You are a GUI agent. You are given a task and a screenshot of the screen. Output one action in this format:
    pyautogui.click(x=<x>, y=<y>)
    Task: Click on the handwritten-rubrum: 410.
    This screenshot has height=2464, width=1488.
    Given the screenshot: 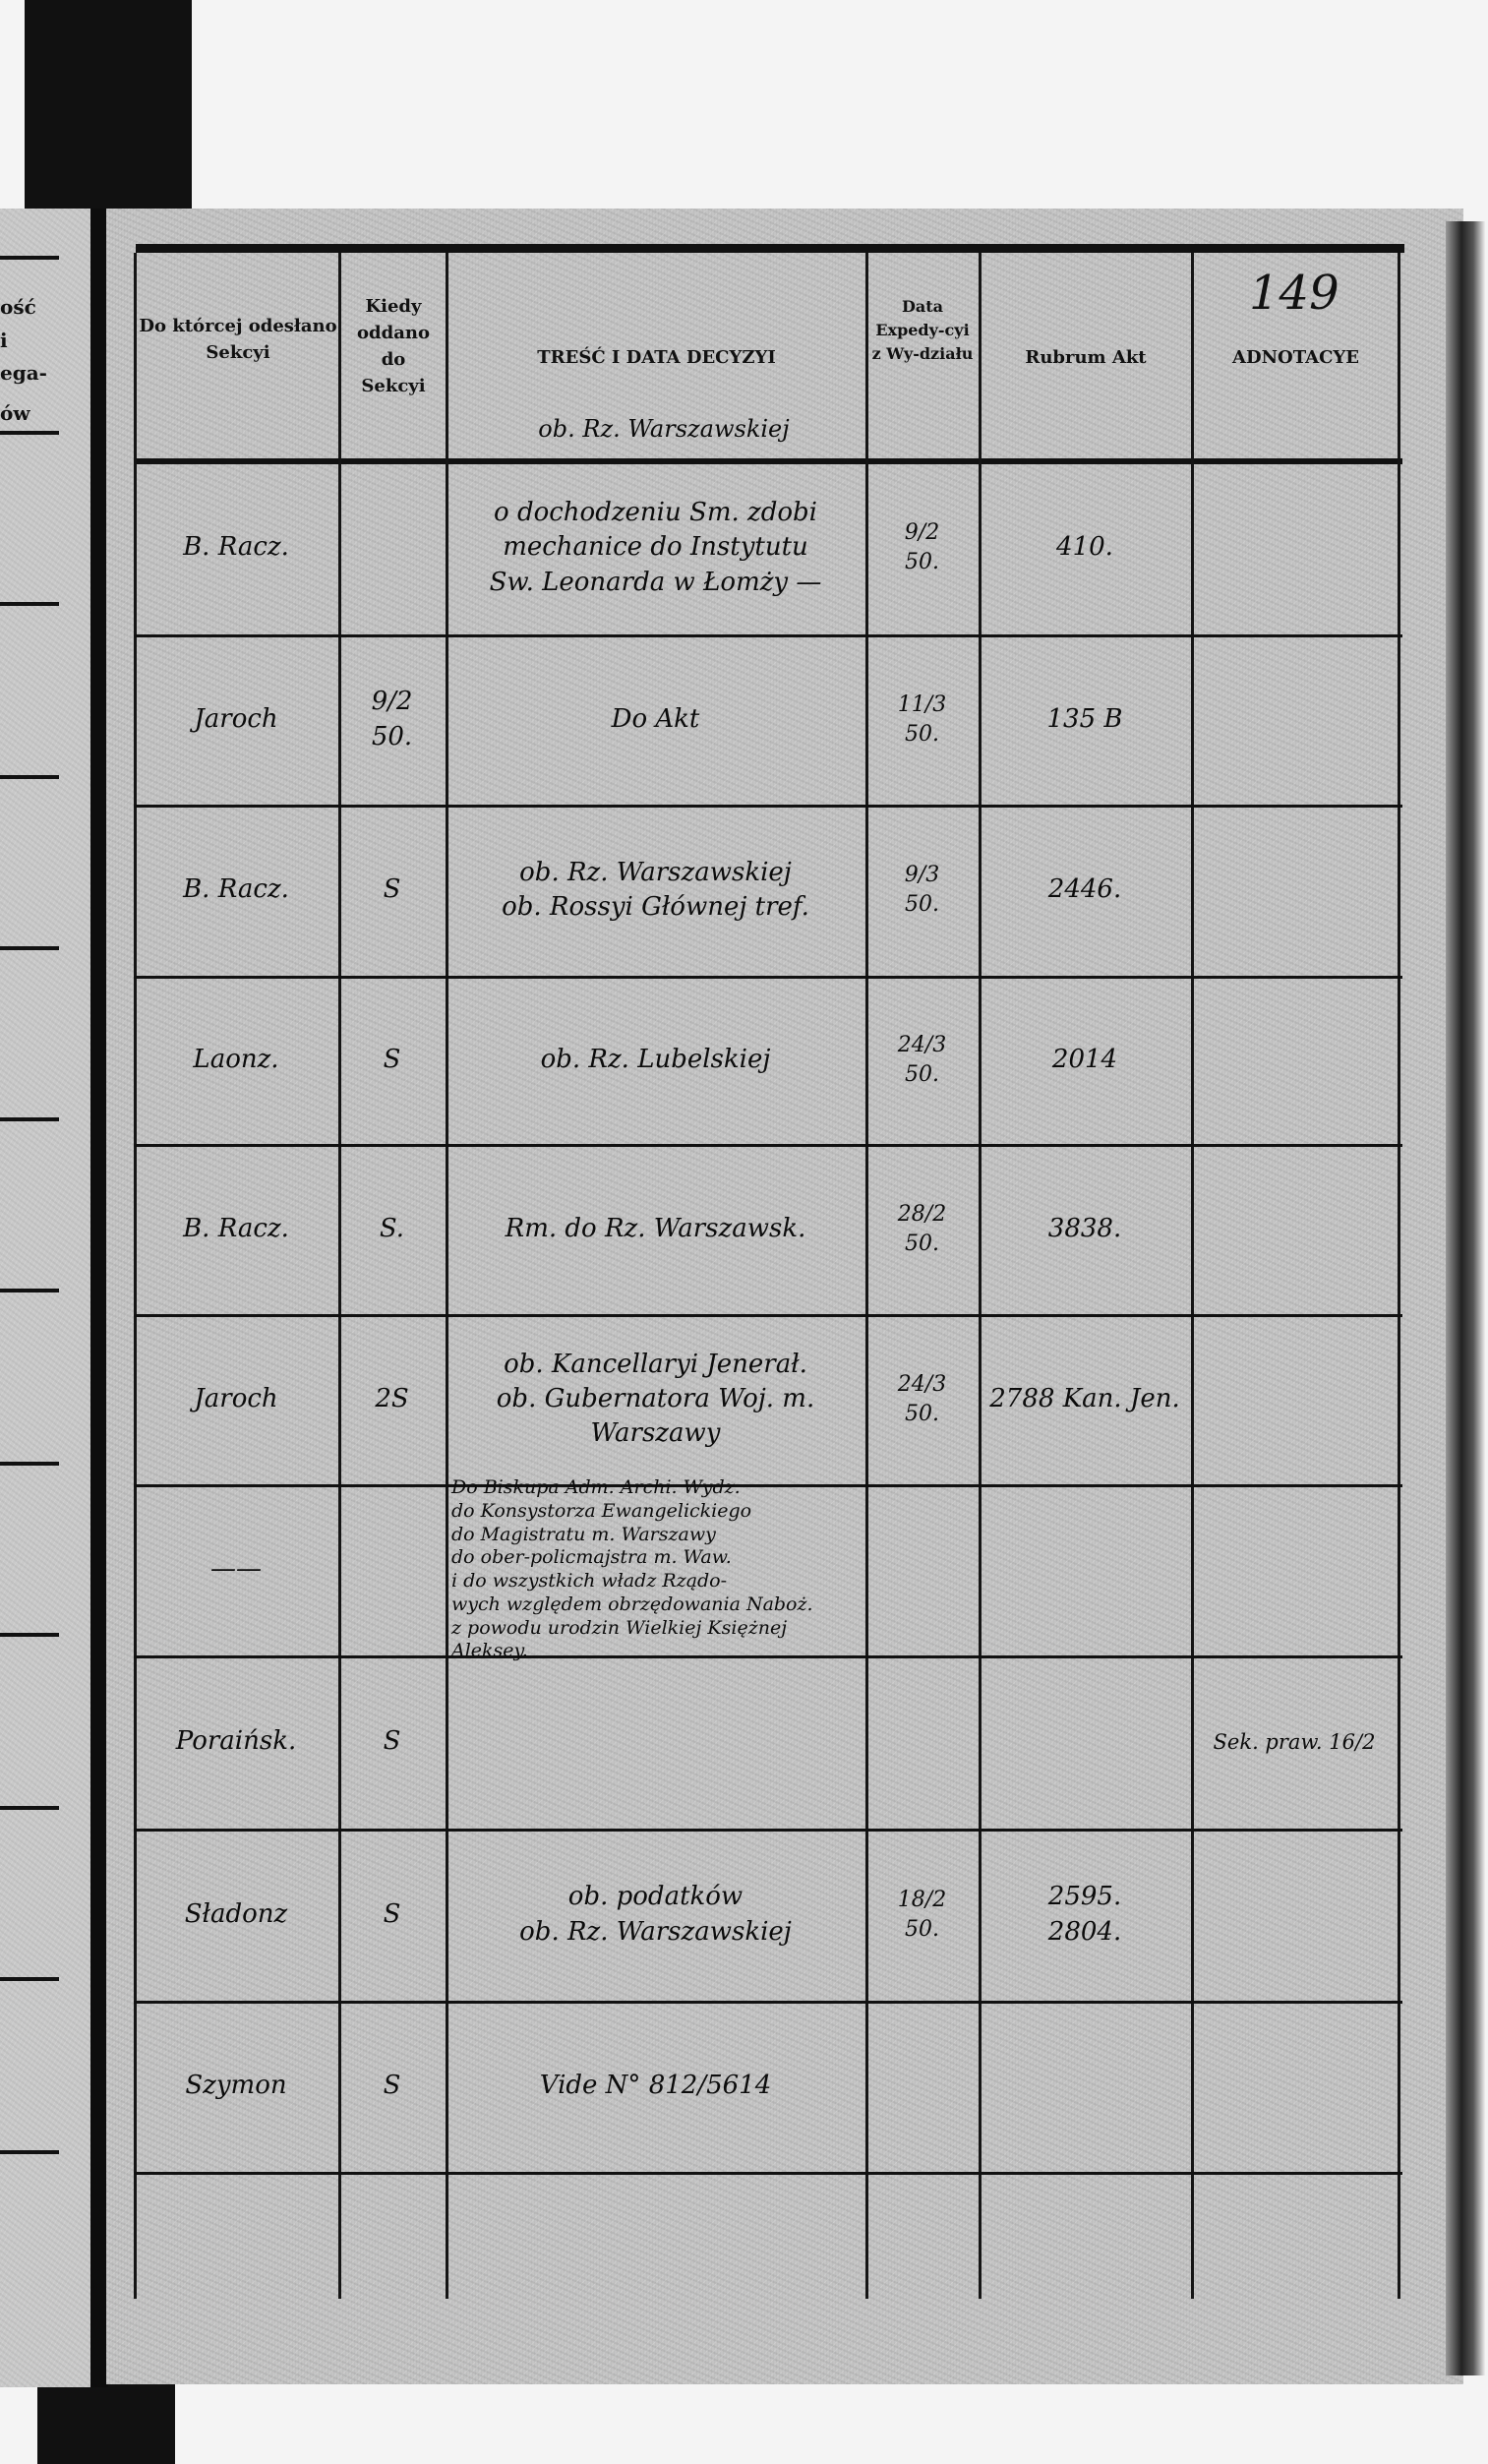 What is the action you would take?
    pyautogui.click(x=1084, y=547)
    